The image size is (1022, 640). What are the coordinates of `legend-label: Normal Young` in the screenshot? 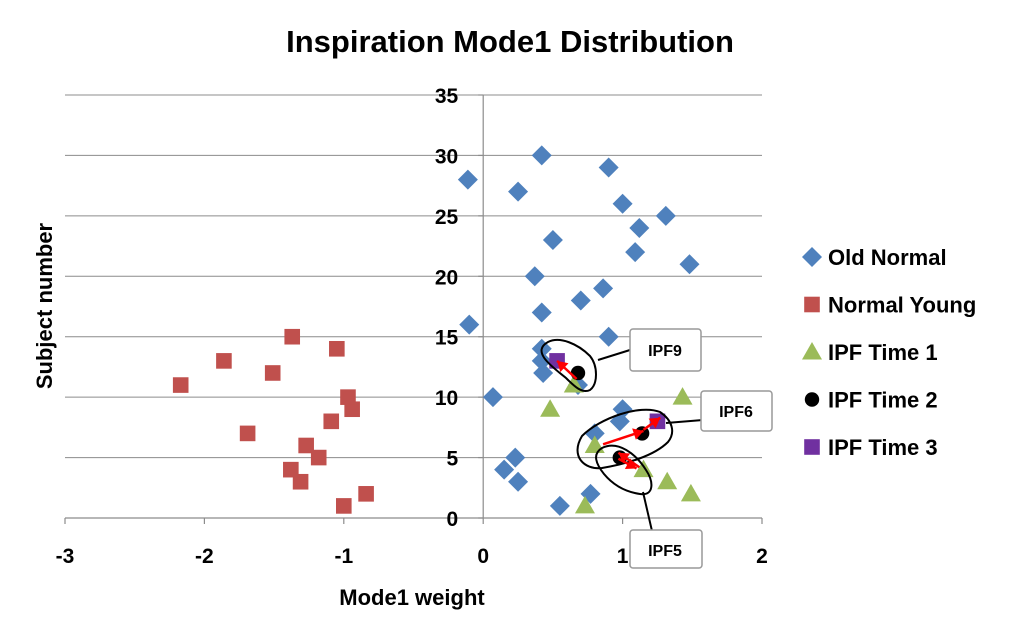 It's located at (902, 305).